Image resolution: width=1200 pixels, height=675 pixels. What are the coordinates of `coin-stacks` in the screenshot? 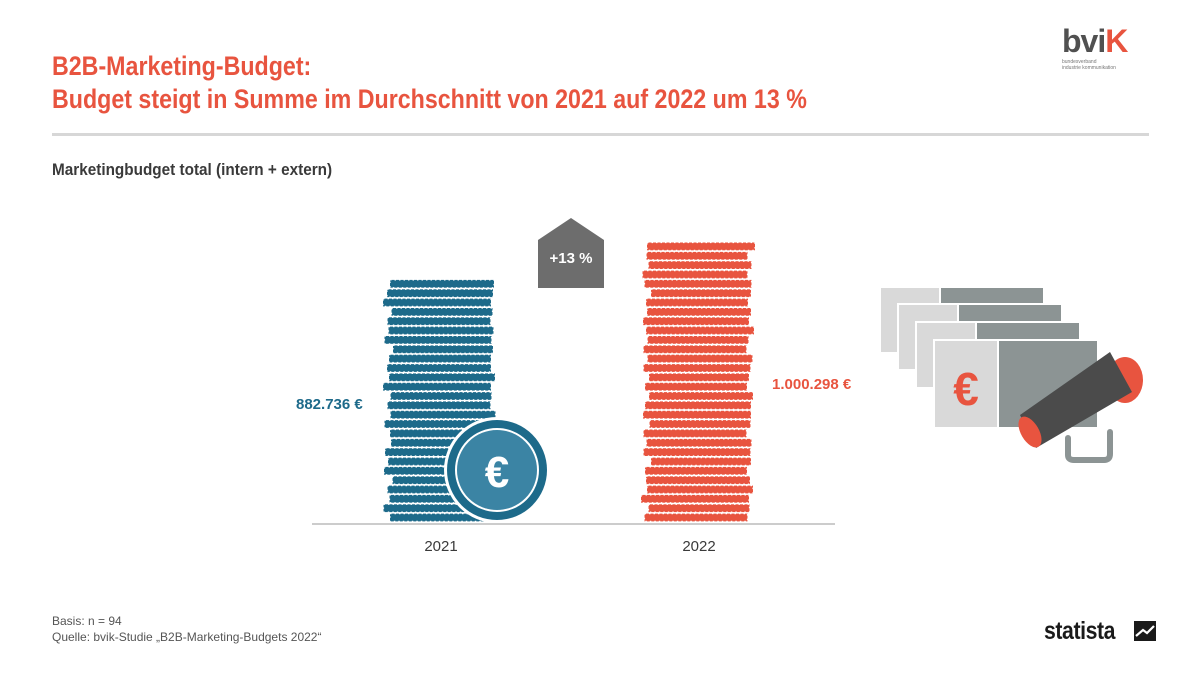 It's located at (569, 381).